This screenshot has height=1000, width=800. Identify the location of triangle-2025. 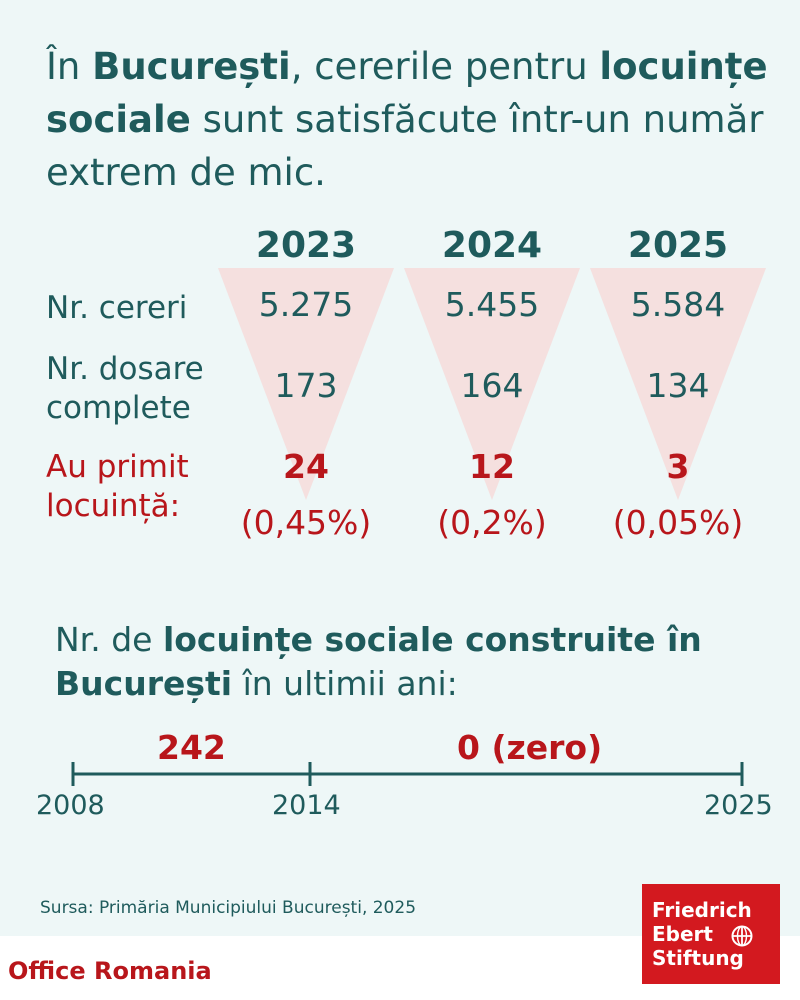
(678, 384).